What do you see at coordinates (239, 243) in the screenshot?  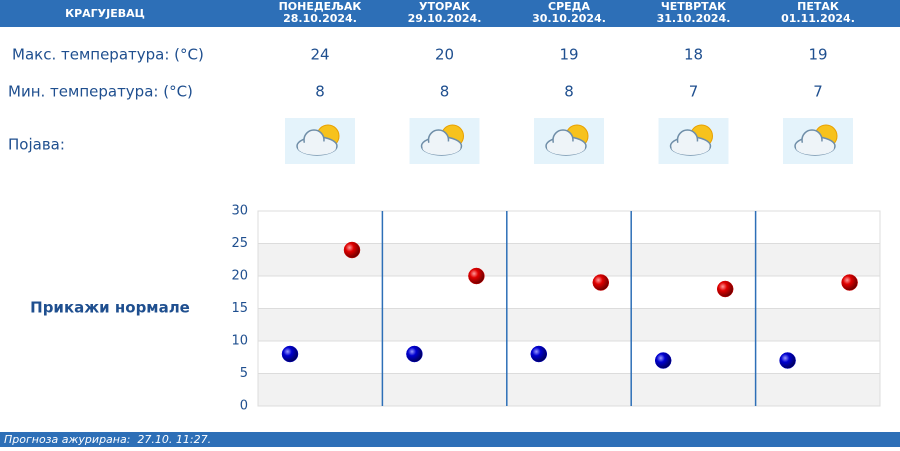 I see `y-tick-label: 25` at bounding box center [239, 243].